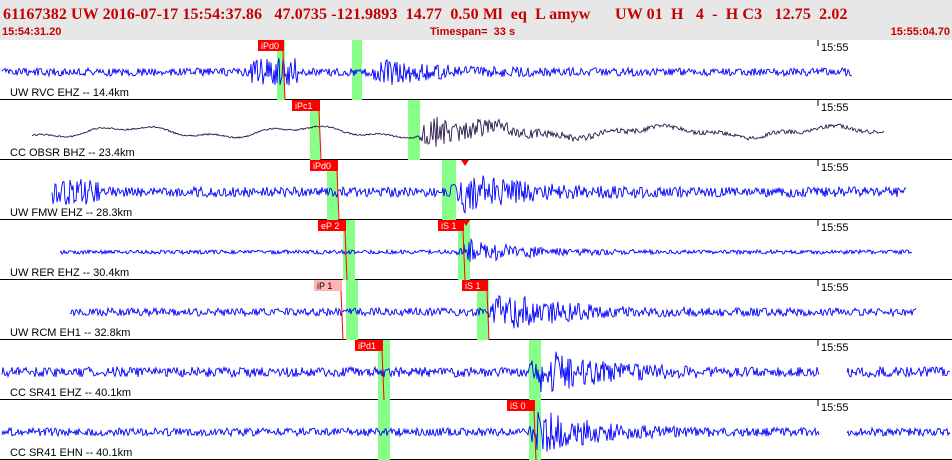  What do you see at coordinates (70, 393) in the screenshot?
I see `channel-label: CC SR41 EHZ -- 40.1km` at bounding box center [70, 393].